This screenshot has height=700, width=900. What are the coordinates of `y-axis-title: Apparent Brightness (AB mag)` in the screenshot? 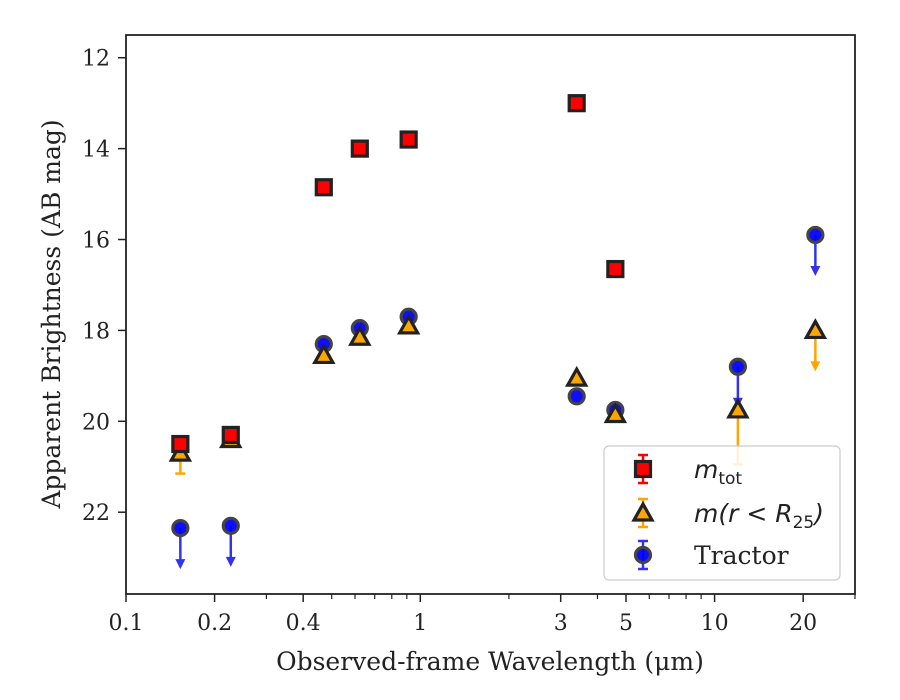 It's located at (51, 314).